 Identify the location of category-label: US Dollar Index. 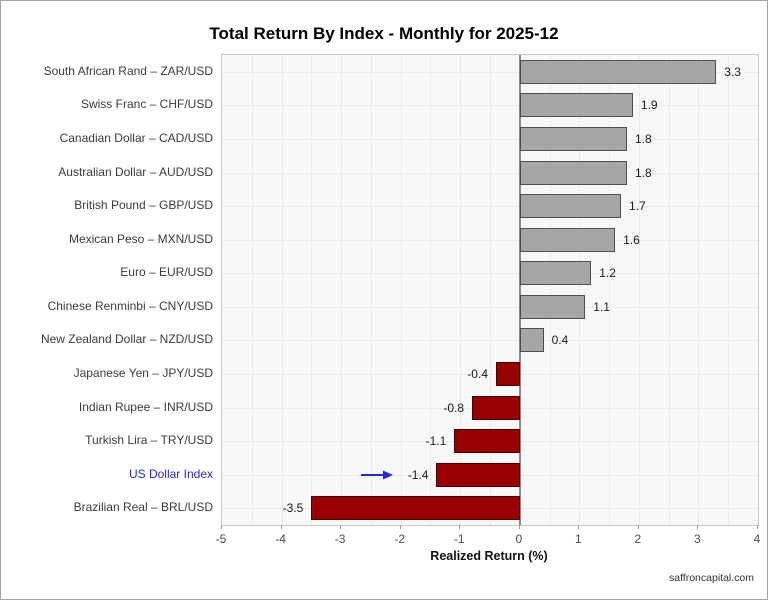
(170, 473).